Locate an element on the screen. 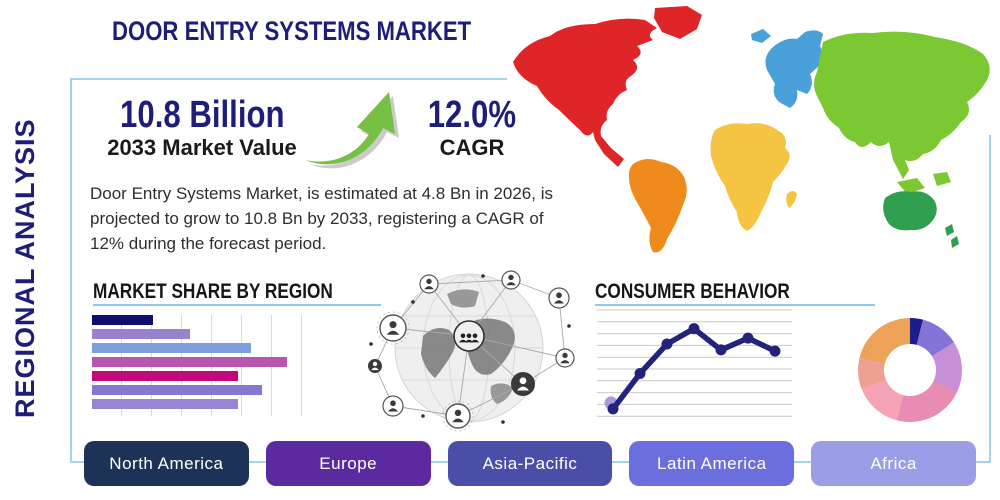  region-button-asia-pacific: Asia-Pacific is located at coordinates (530, 463).